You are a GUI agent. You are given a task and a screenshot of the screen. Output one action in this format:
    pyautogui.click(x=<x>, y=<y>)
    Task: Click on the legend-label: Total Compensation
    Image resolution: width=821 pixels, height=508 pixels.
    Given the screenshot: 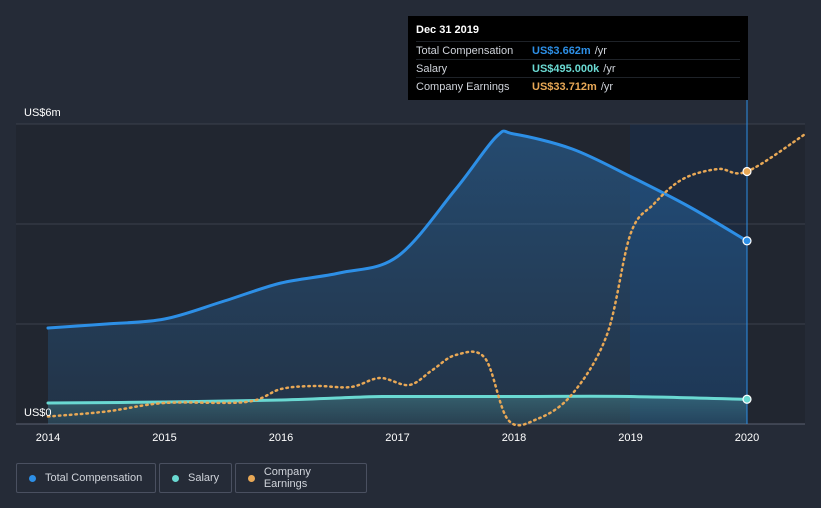 What is the action you would take?
    pyautogui.click(x=94, y=478)
    